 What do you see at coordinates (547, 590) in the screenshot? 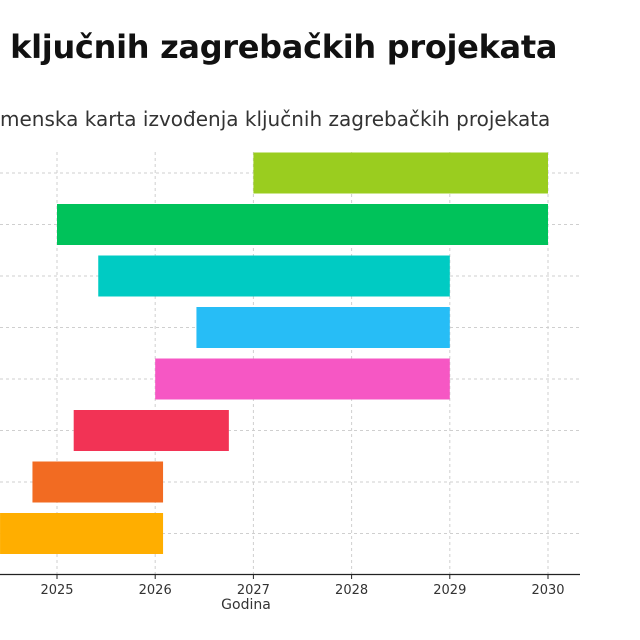
I see `x-tick-label: 2030` at bounding box center [547, 590].